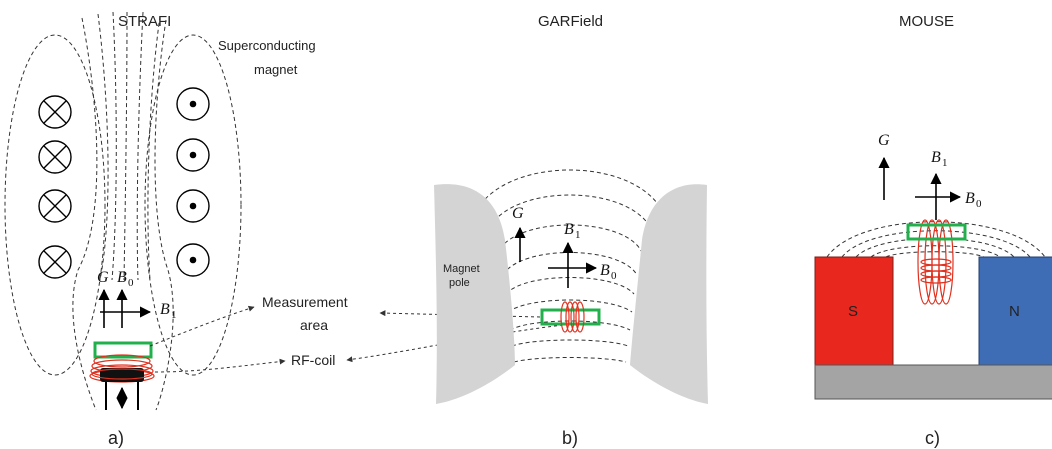 The width and height of the screenshot is (1052, 449). I want to click on south-pole-label: S, so click(853, 311).